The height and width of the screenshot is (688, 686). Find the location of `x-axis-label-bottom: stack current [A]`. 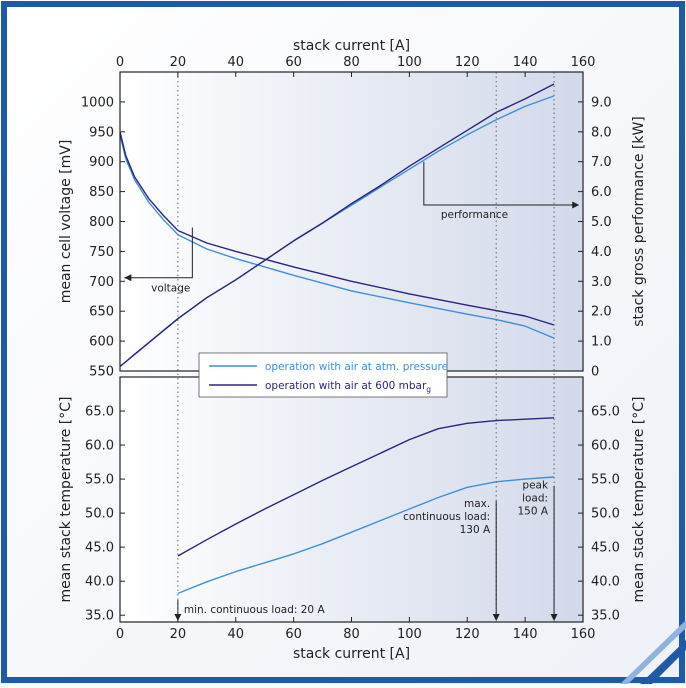

x-axis-label-bottom: stack current [A] is located at coordinates (351, 654).